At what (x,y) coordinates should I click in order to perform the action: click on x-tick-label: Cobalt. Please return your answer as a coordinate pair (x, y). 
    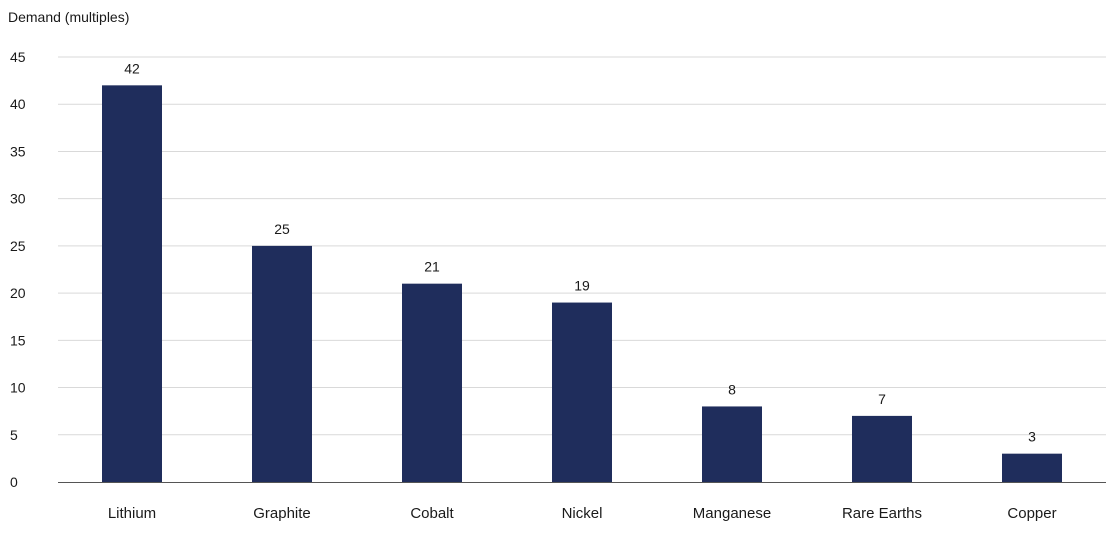
    Looking at the image, I should click on (432, 513).